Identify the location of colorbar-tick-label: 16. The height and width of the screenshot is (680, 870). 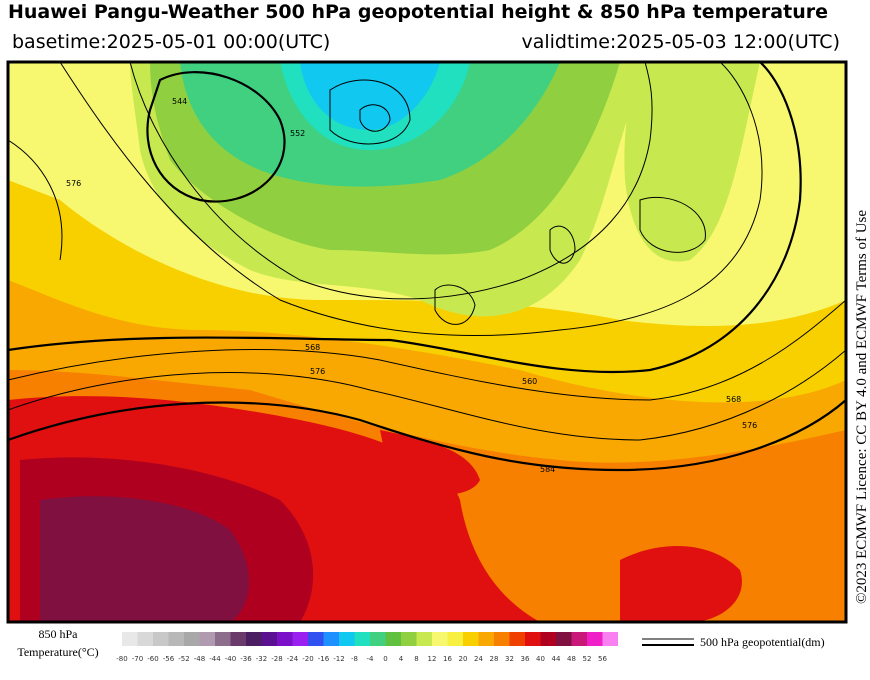
(447, 659).